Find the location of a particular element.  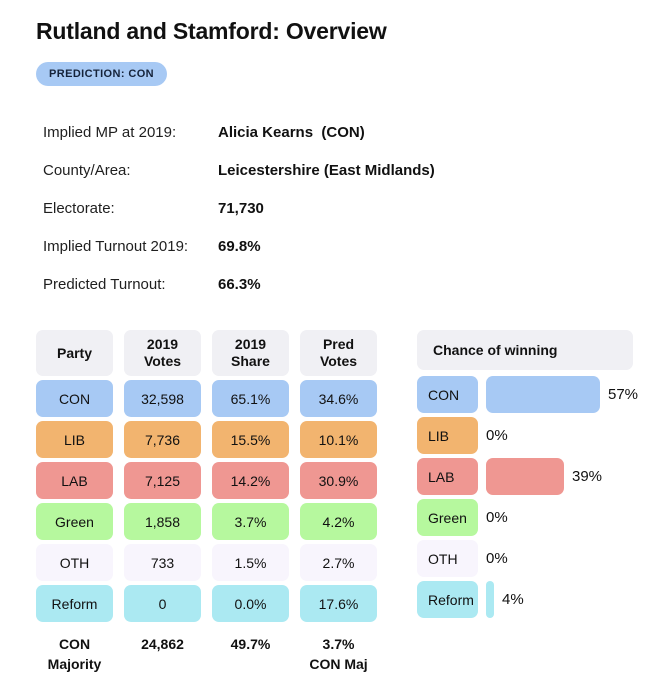

table-cell-party-oth: OTH is located at coordinates (74, 562).